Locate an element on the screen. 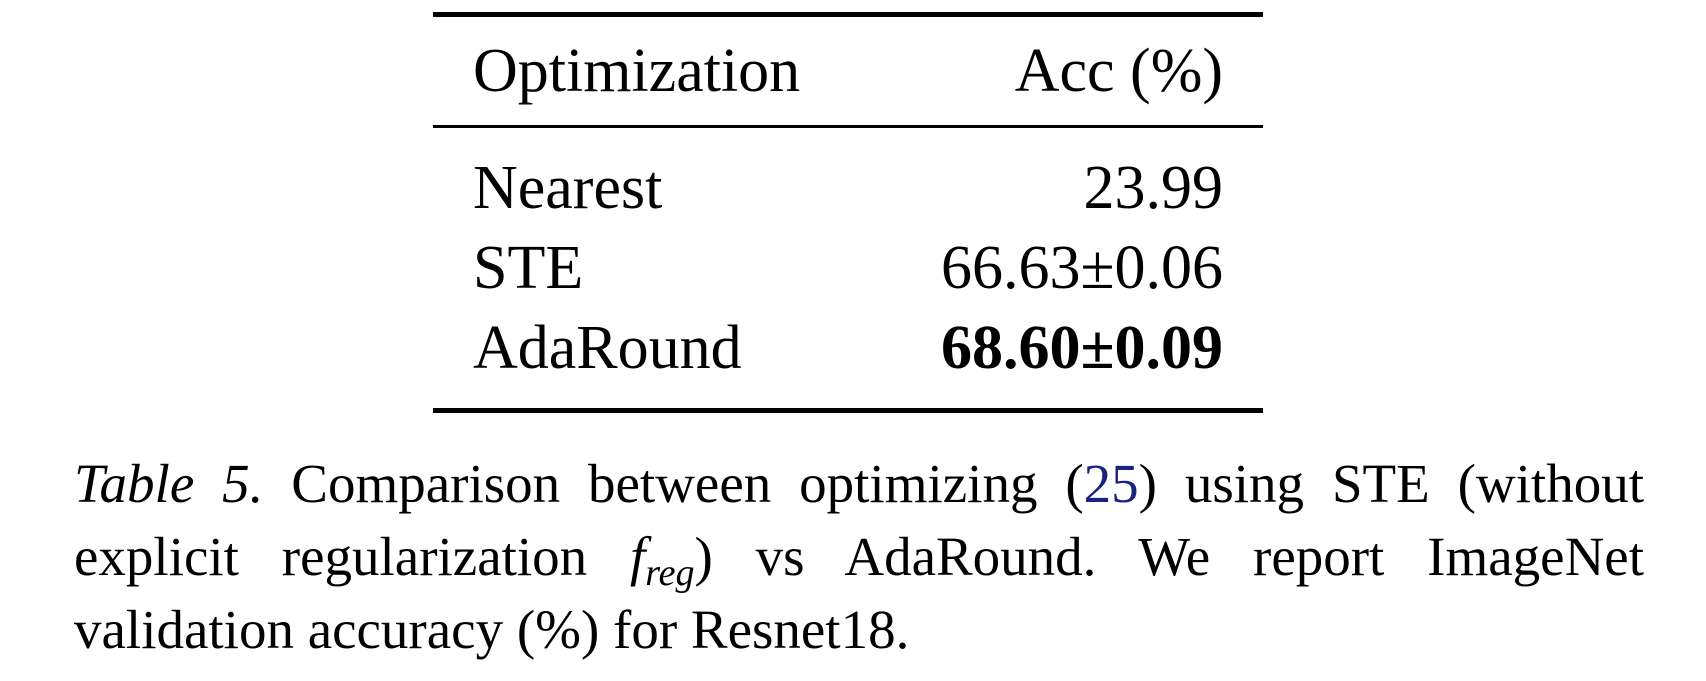  caption-text-1: Comparison between optimizing ( is located at coordinates (673, 483).